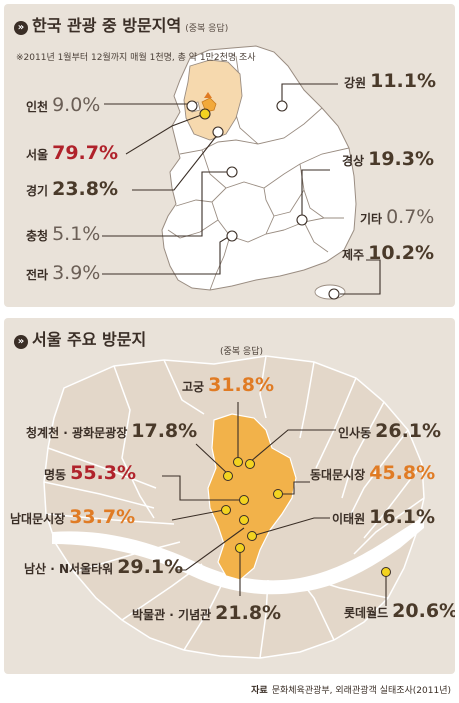  Describe the element at coordinates (263, 200) in the screenshot. I see `korea-markers` at that location.